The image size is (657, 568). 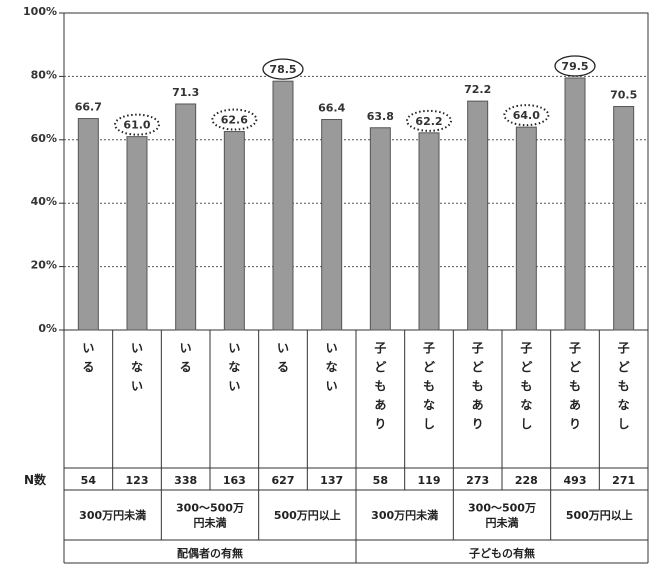 What do you see at coordinates (380, 116) in the screenshot?
I see `data-label: 63.8` at bounding box center [380, 116].